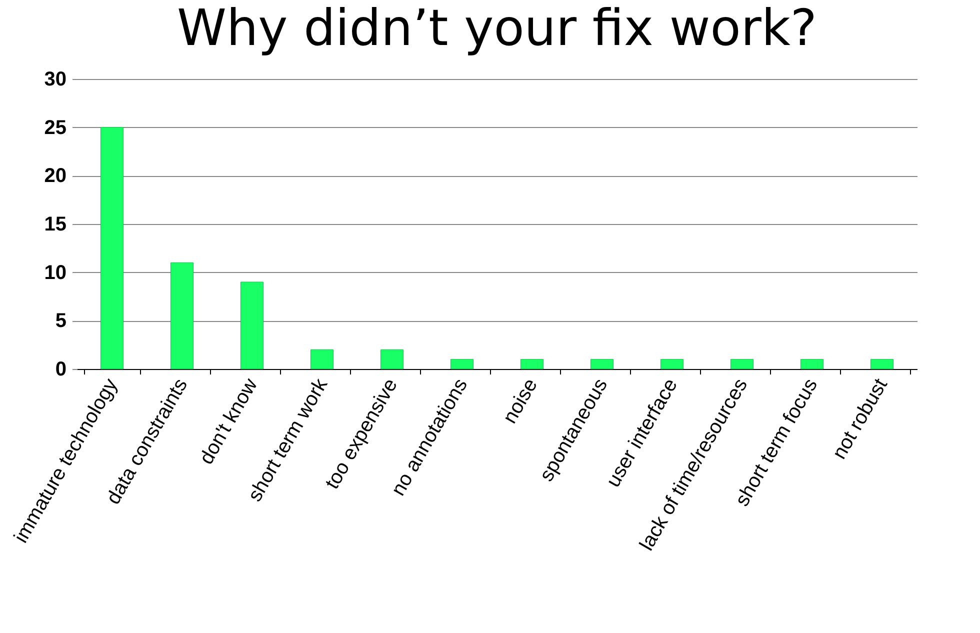 The height and width of the screenshot is (633, 980). Describe the element at coordinates (55, 273) in the screenshot. I see `y-tick-label: 10` at that location.